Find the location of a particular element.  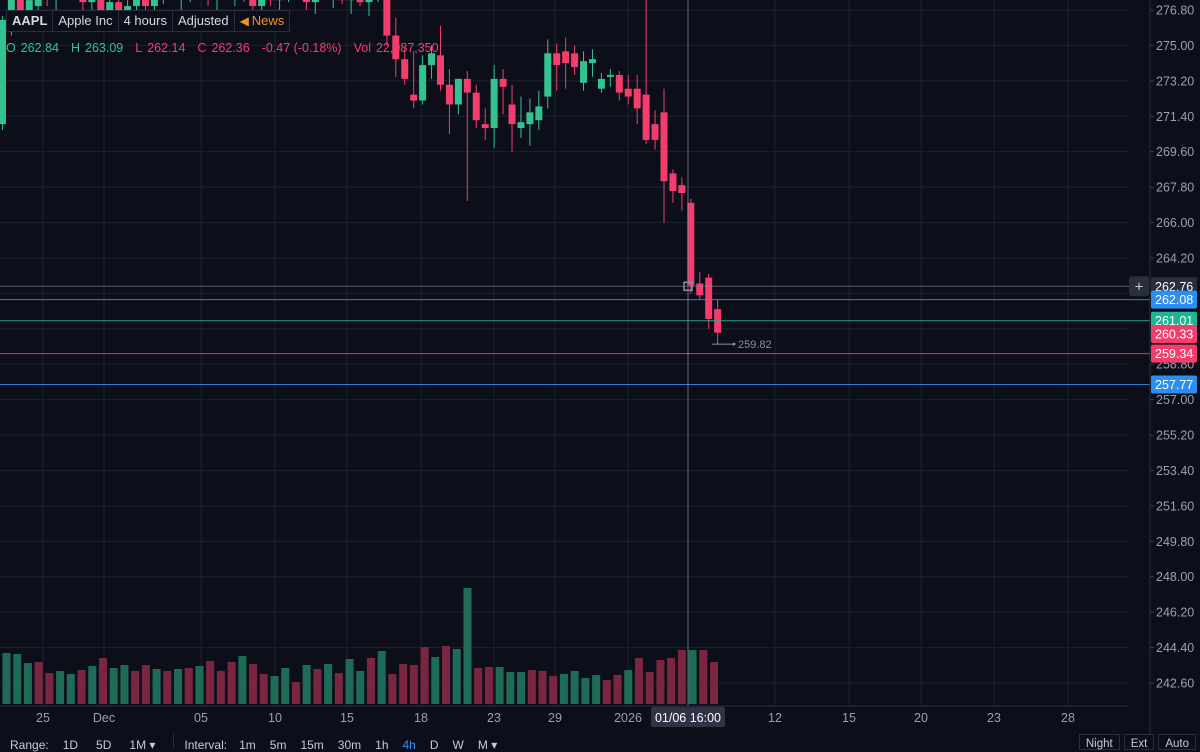

range-buttons: 1D 5D 1M ▾ is located at coordinates (118, 743).